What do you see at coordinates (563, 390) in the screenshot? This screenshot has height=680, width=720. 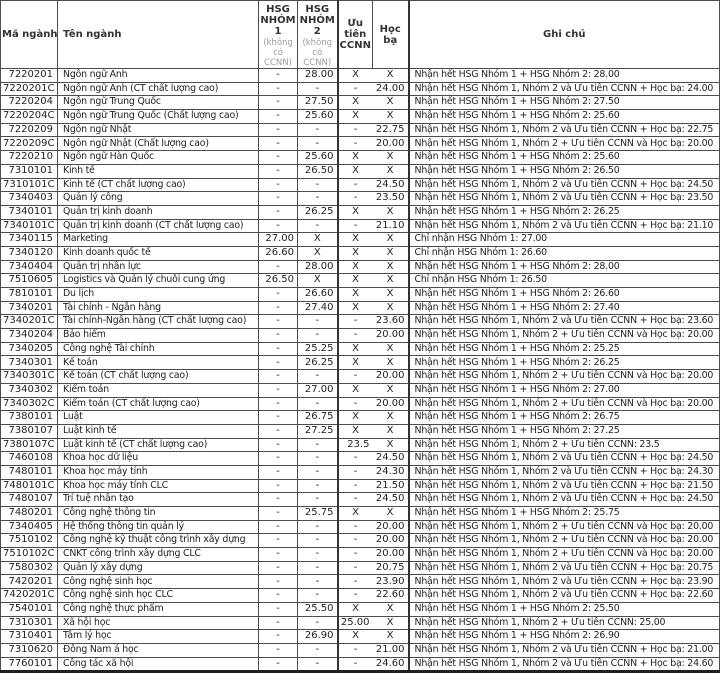 I see `cell-ghi-chu: Nhận hết HSG Nhóm 1 + HSG Nhóm 2: 27.00` at bounding box center [563, 390].